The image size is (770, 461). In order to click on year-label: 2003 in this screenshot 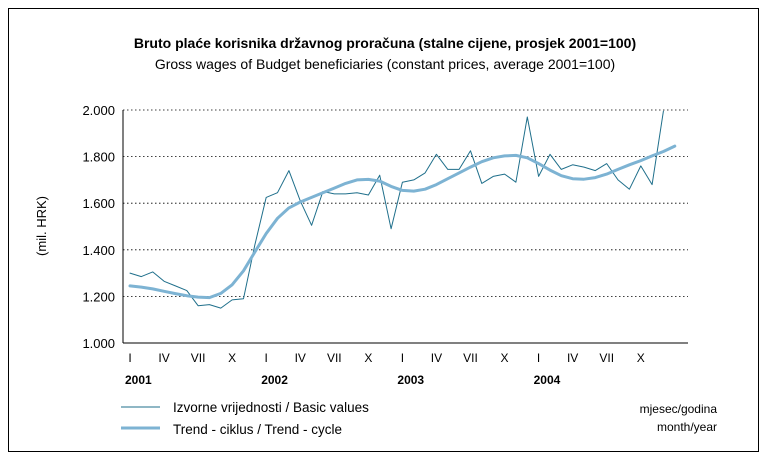, I will do `click(410, 380)`.